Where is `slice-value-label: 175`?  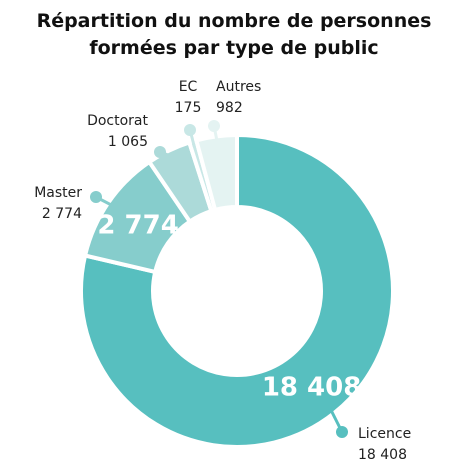
slice-value-label: 175 is located at coordinates (188, 108).